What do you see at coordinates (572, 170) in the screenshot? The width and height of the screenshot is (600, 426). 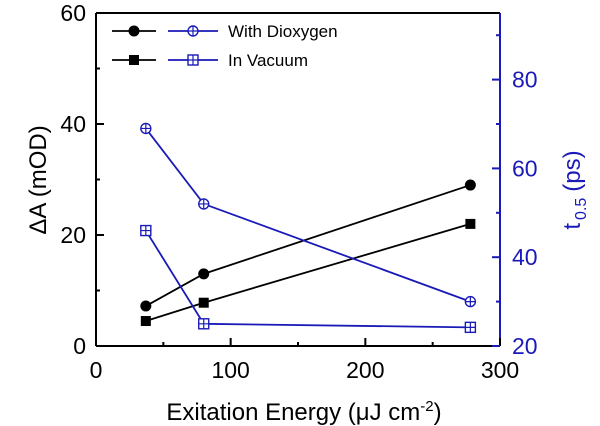 I see `right-y-axis-title-tail: (ps)` at bounding box center [572, 170].